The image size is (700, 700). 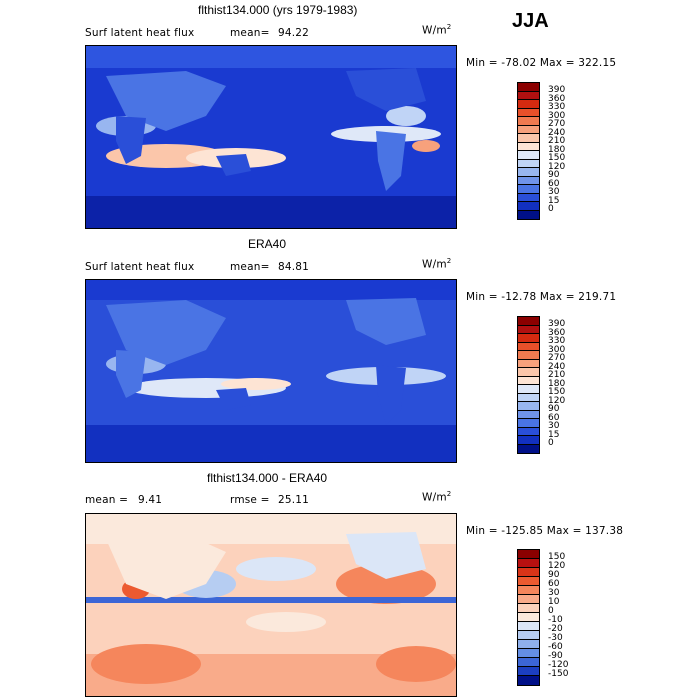 What do you see at coordinates (554, 575) in the screenshot?
I see `panel3-tick: 90` at bounding box center [554, 575].